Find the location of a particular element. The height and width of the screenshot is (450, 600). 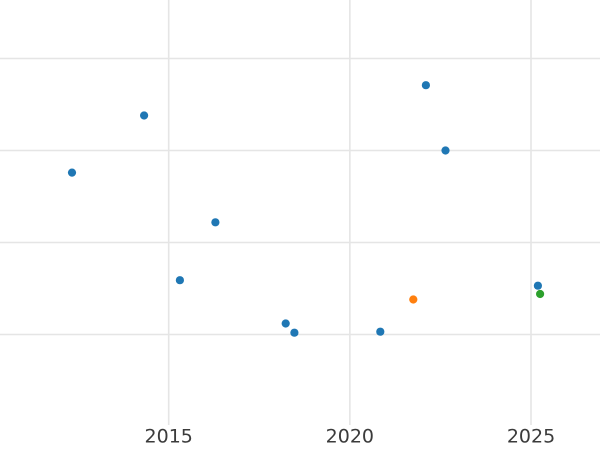

x-tick-label-2015: 2015 is located at coordinates (169, 437).